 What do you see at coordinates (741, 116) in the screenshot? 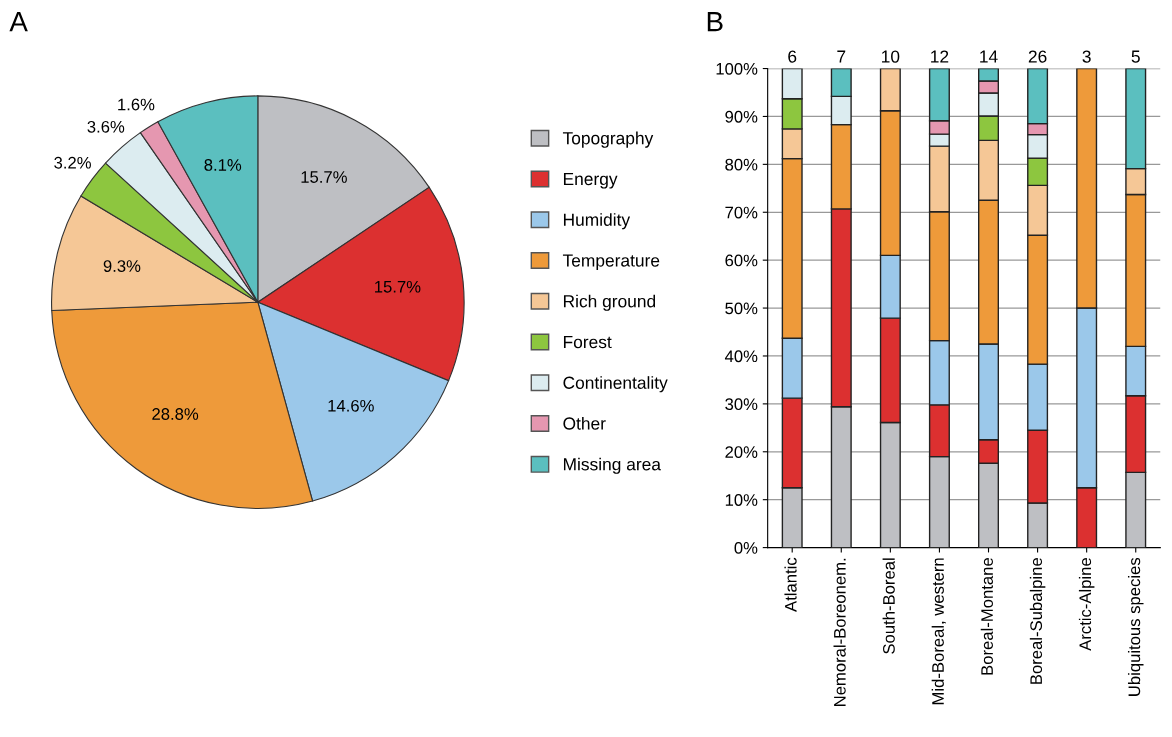
I see `y-tick-label: 90%` at bounding box center [741, 116].